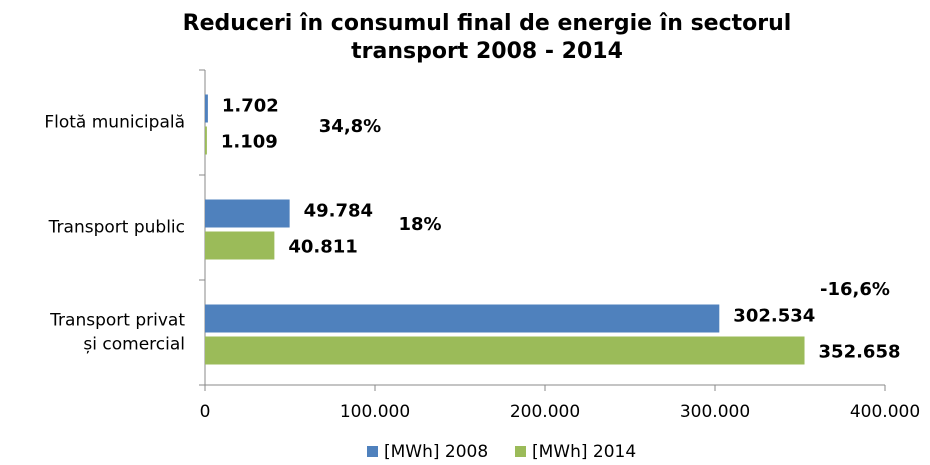  What do you see at coordinates (545, 412) in the screenshot?
I see `x-tick-label: 200.000` at bounding box center [545, 412].